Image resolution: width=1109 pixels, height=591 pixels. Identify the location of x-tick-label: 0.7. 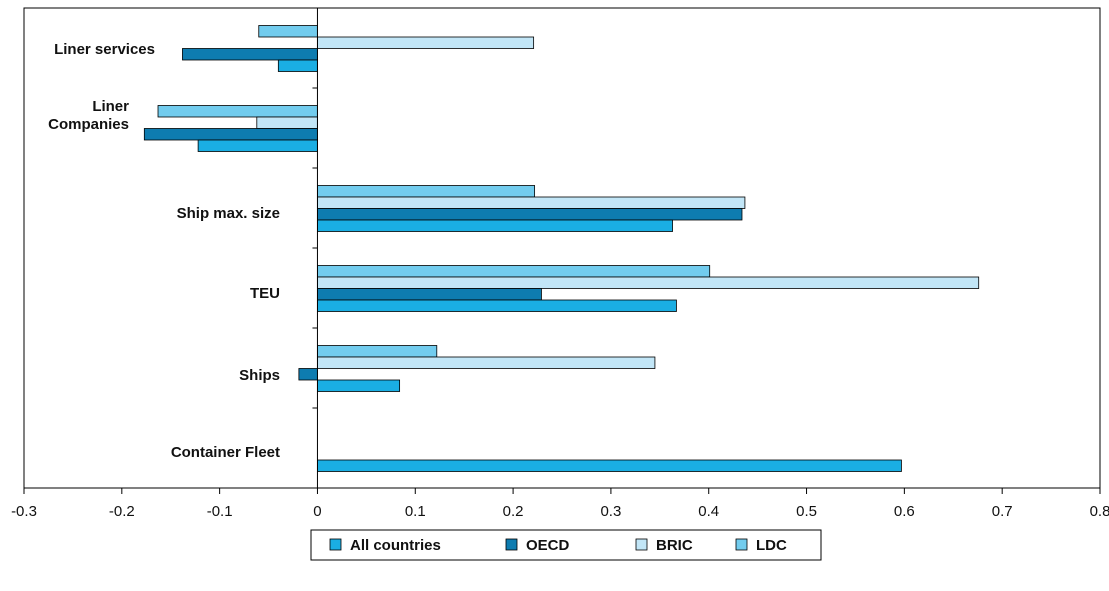
(1002, 511).